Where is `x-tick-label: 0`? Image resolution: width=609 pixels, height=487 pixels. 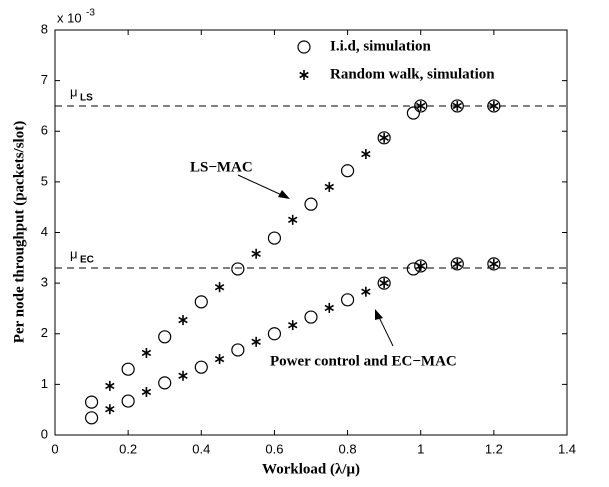 x-tick-label: 0 is located at coordinates (54, 448).